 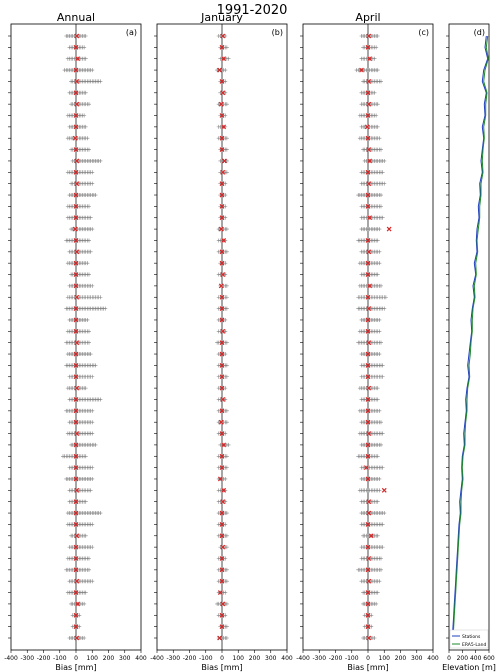 I want to click on x-tick-label: -300, so click(x=319, y=658).